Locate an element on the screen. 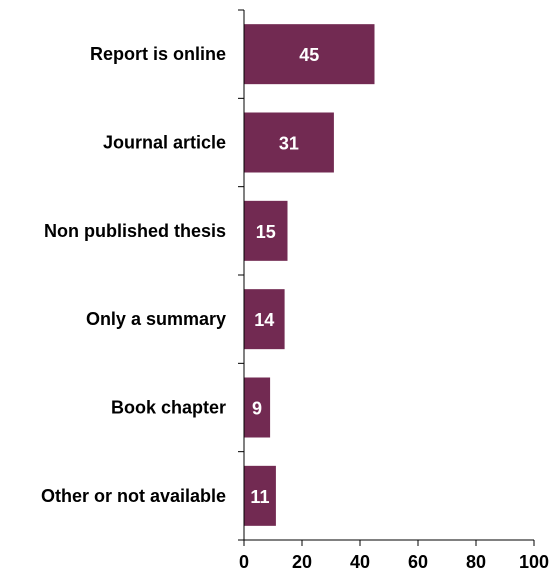 This screenshot has height=576, width=554. x-tick-label: 100 is located at coordinates (534, 562).